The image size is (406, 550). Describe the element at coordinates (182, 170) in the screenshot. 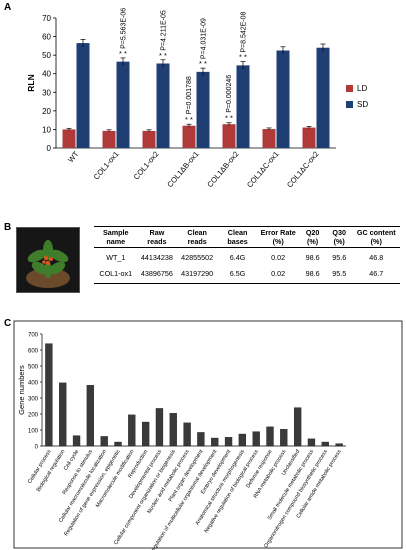

I see `x-tick-label: COL1ΔB-ox1` at that location.